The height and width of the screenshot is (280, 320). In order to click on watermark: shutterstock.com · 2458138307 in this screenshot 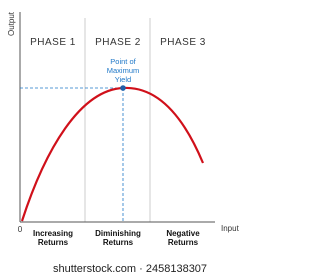, I will do `click(130, 269)`.